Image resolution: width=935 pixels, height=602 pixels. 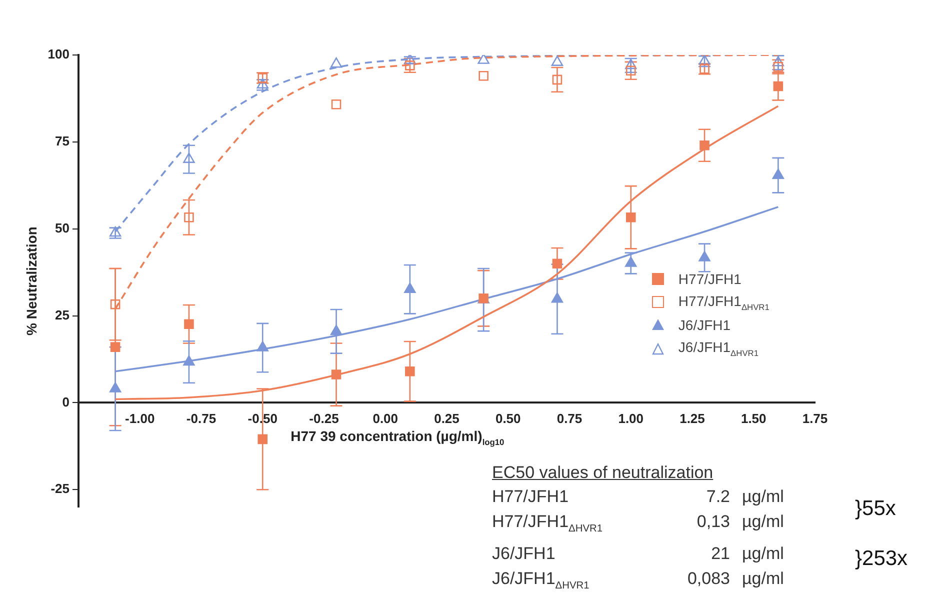 I want to click on text: }55x, so click(x=875, y=509).